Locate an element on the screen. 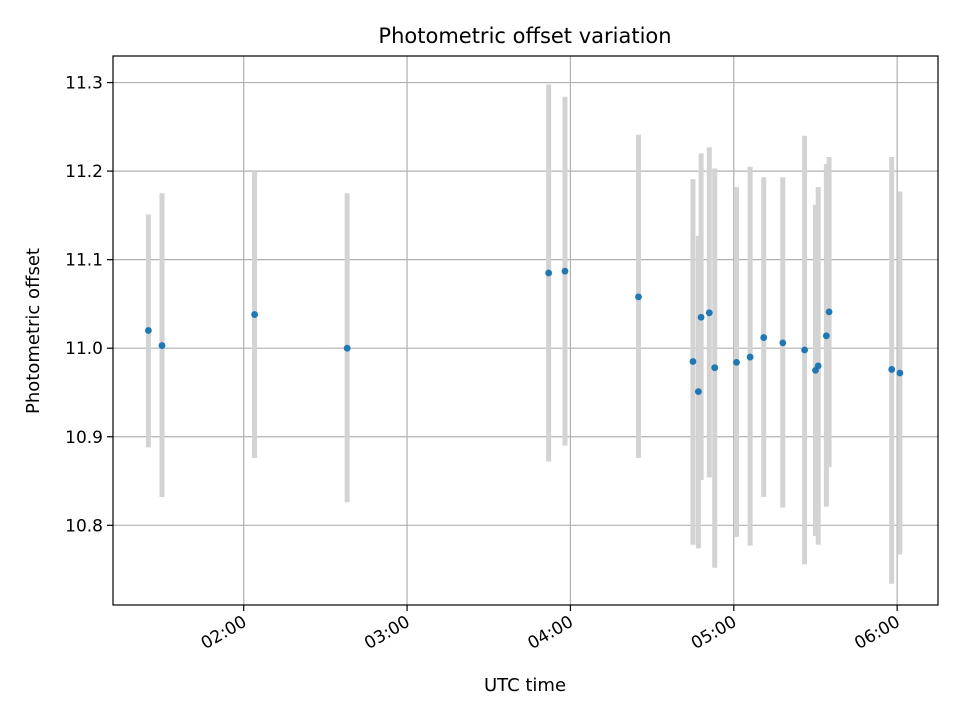  y-tick-label: 10.8 is located at coordinates (84, 526).